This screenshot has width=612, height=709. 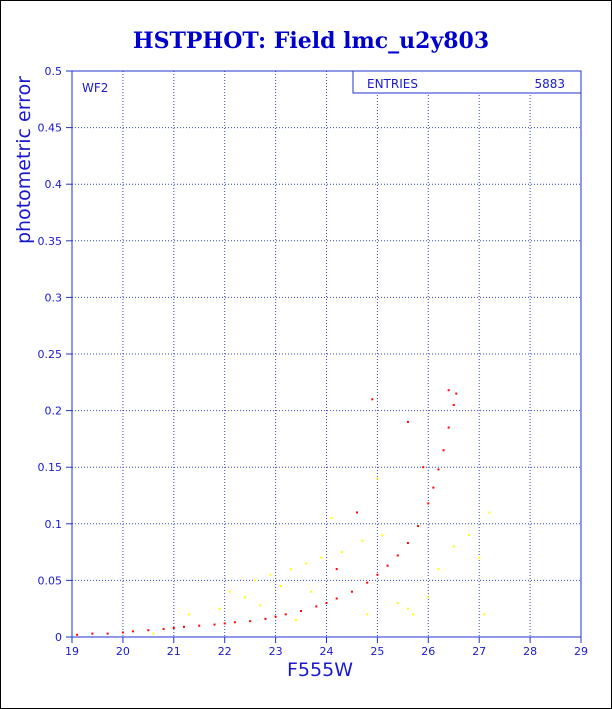 What do you see at coordinates (225, 651) in the screenshot?
I see `x-tick-label: 22` at bounding box center [225, 651].